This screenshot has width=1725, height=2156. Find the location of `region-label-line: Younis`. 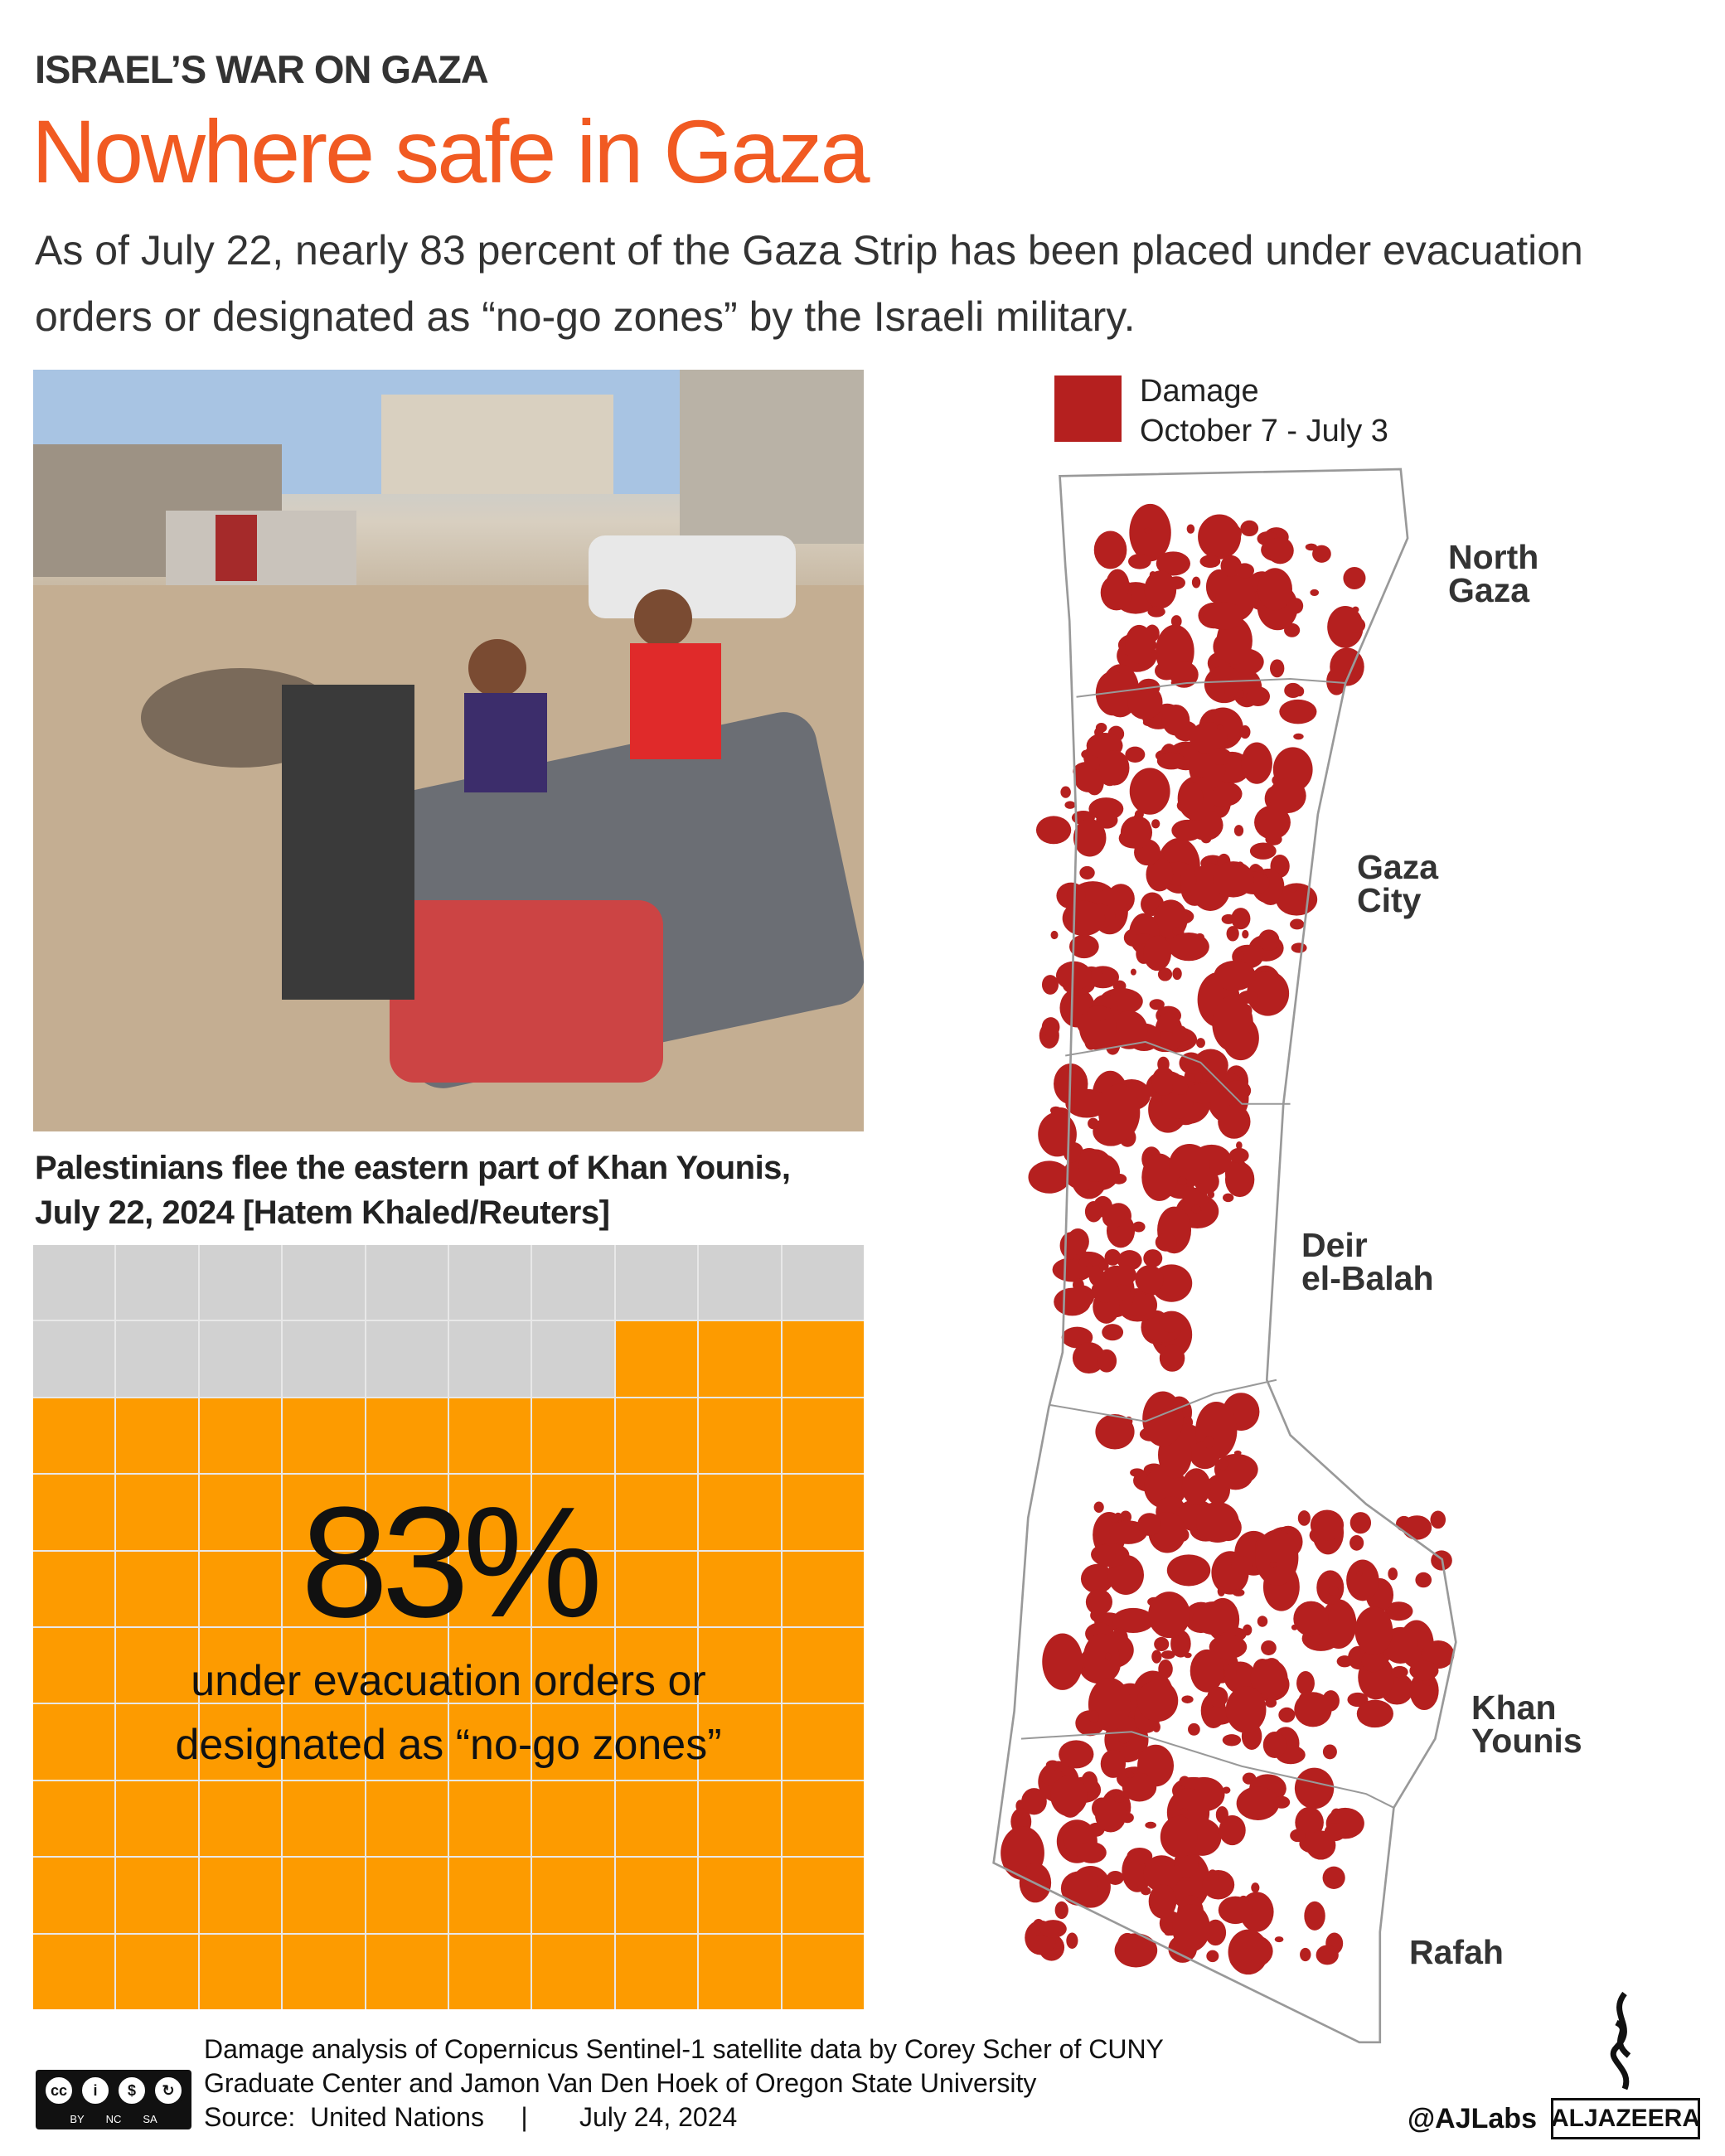

region-label-line: Younis is located at coordinates (1526, 1741).